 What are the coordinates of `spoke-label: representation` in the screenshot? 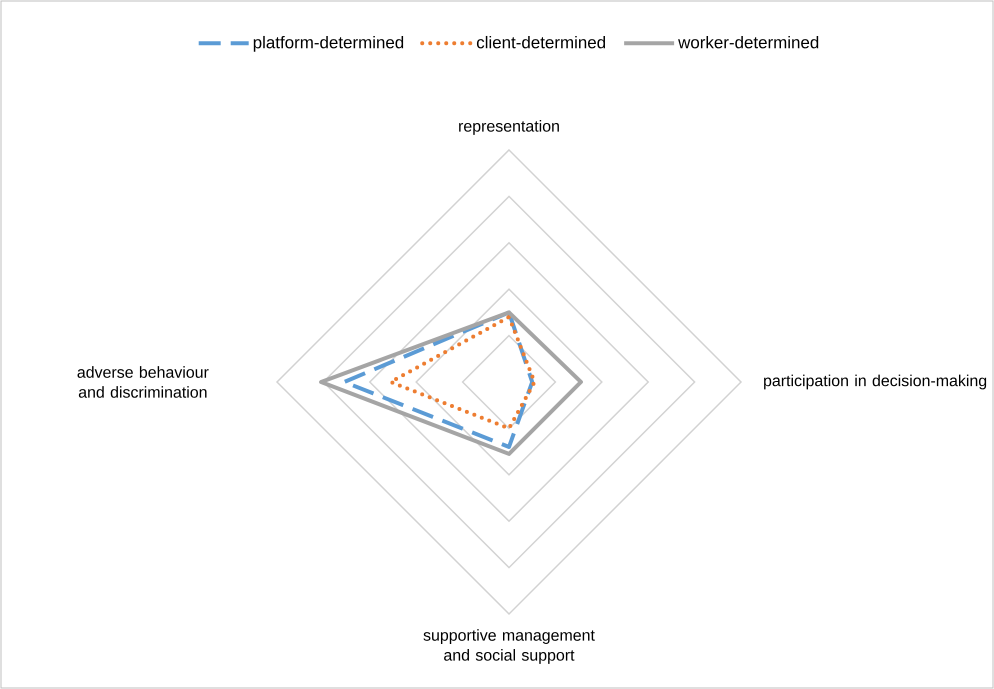 It's located at (509, 127).